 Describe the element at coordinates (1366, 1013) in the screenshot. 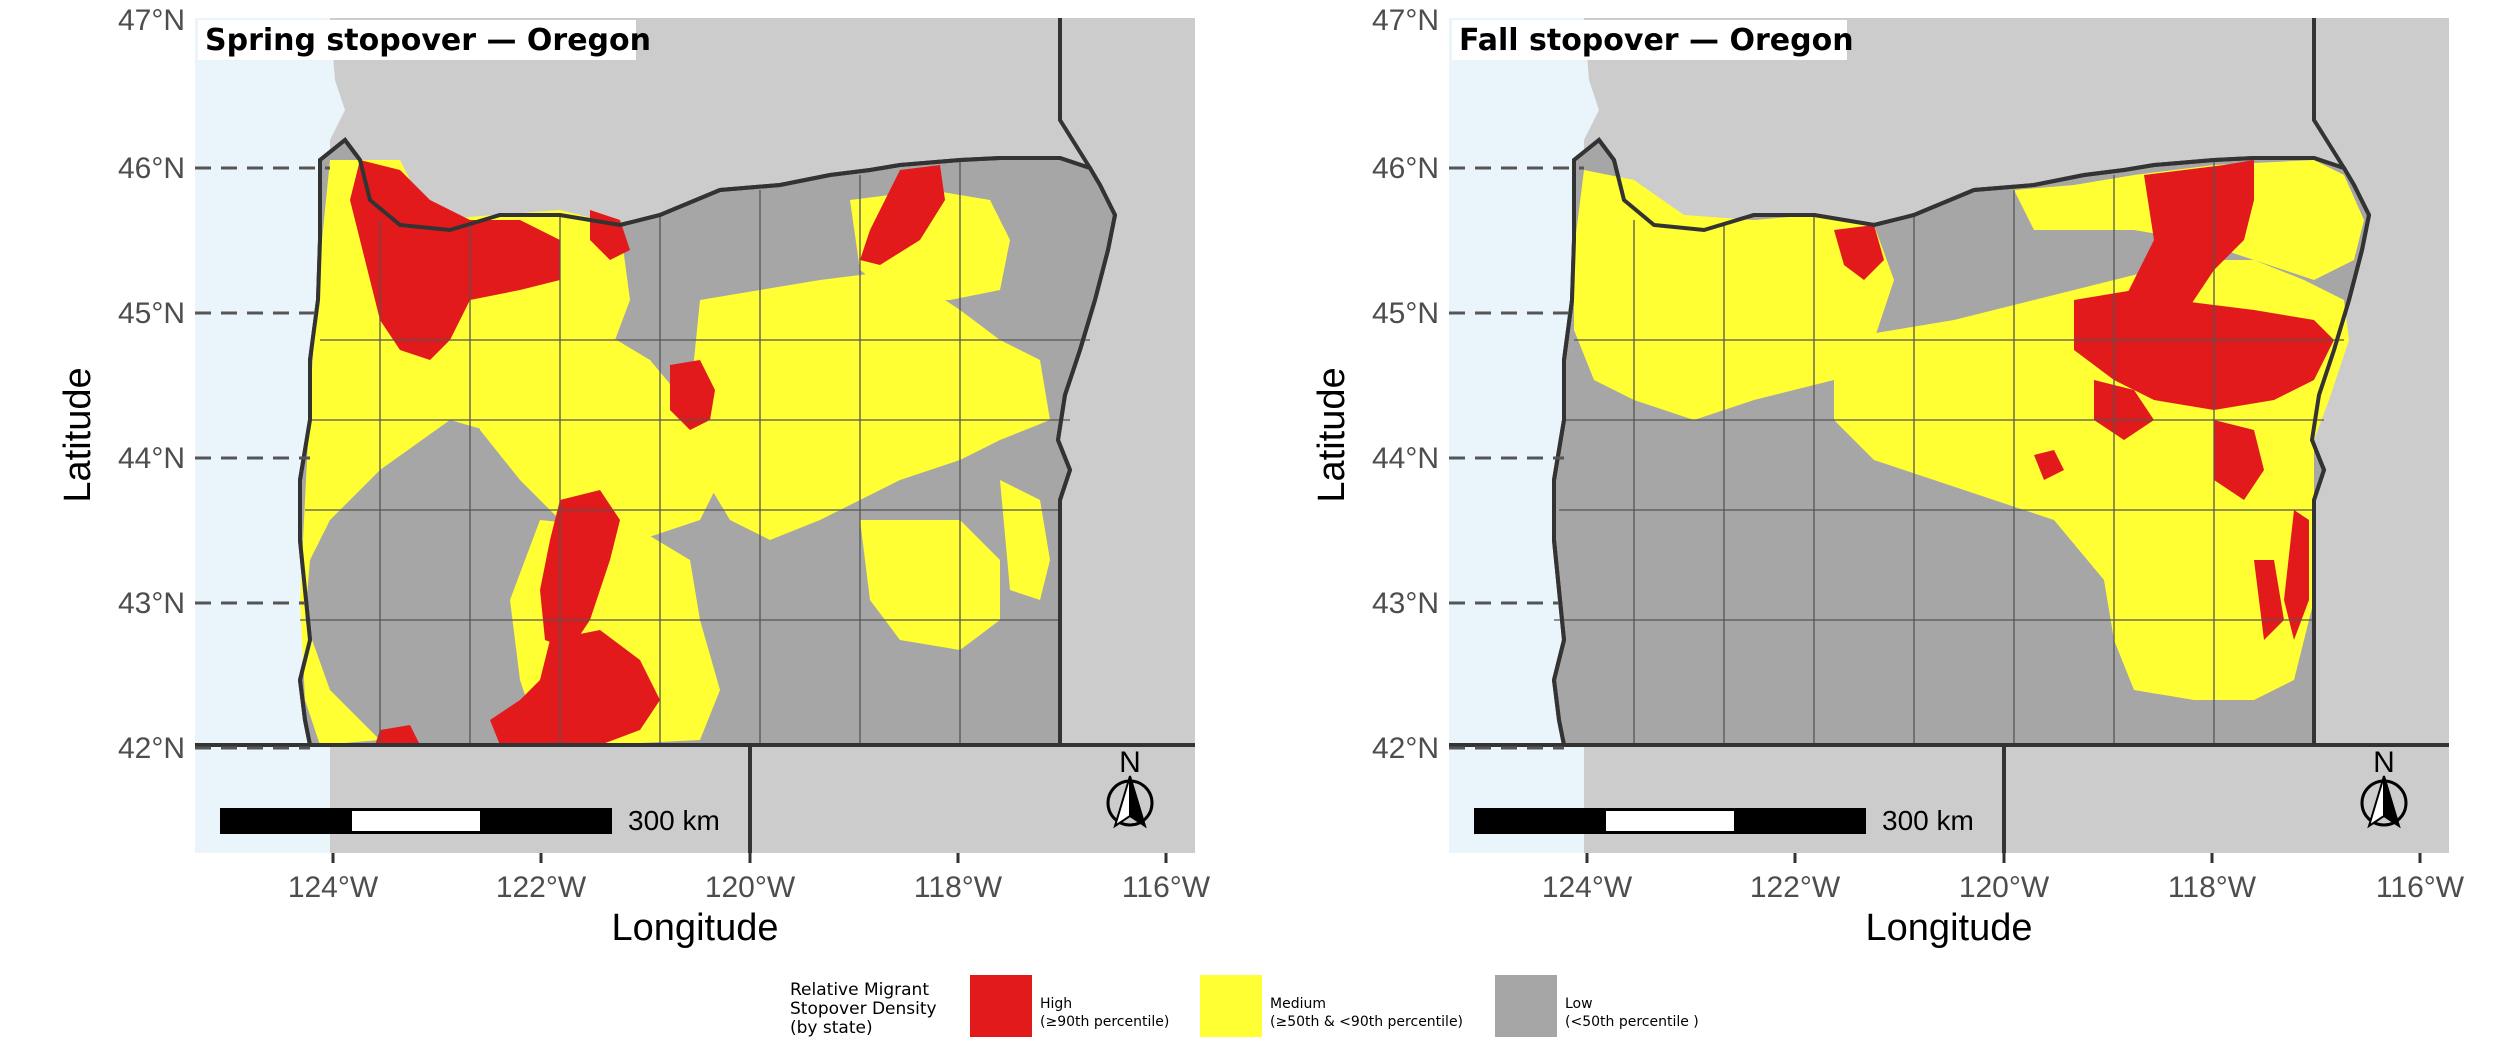

I see `legend-text-medium: Medium (≥50th & <90th percentile)` at that location.